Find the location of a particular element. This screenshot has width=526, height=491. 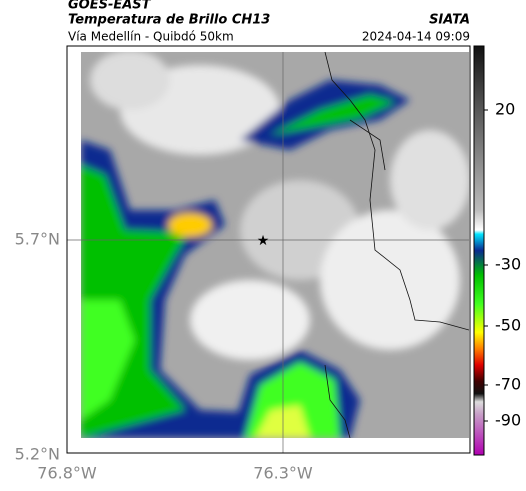

title: Temperatura de Brillo CH13 is located at coordinates (169, 20).